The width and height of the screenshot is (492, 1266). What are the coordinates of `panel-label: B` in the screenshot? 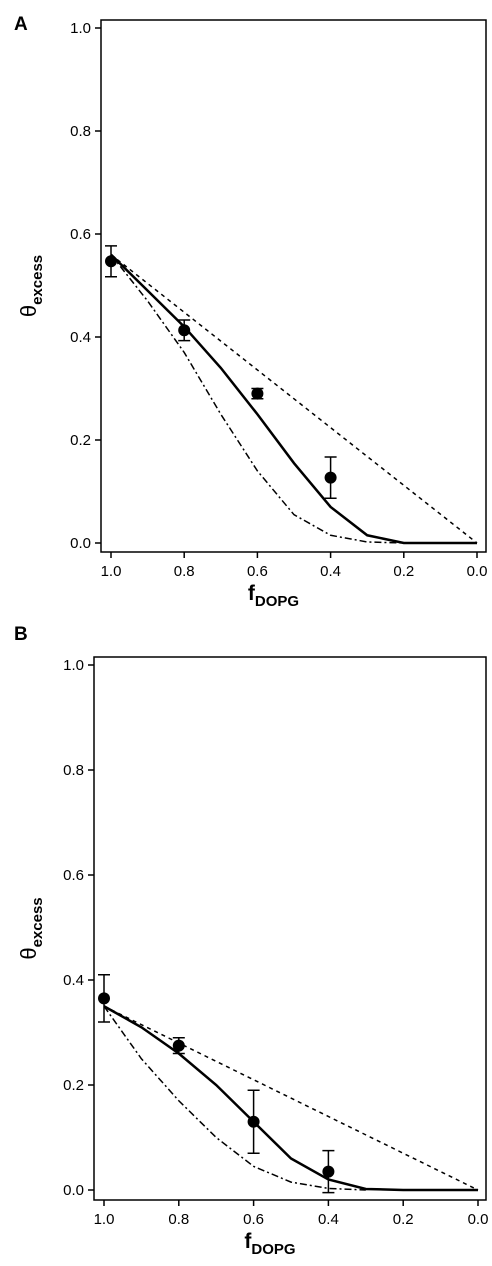 It's located at (21, 634).